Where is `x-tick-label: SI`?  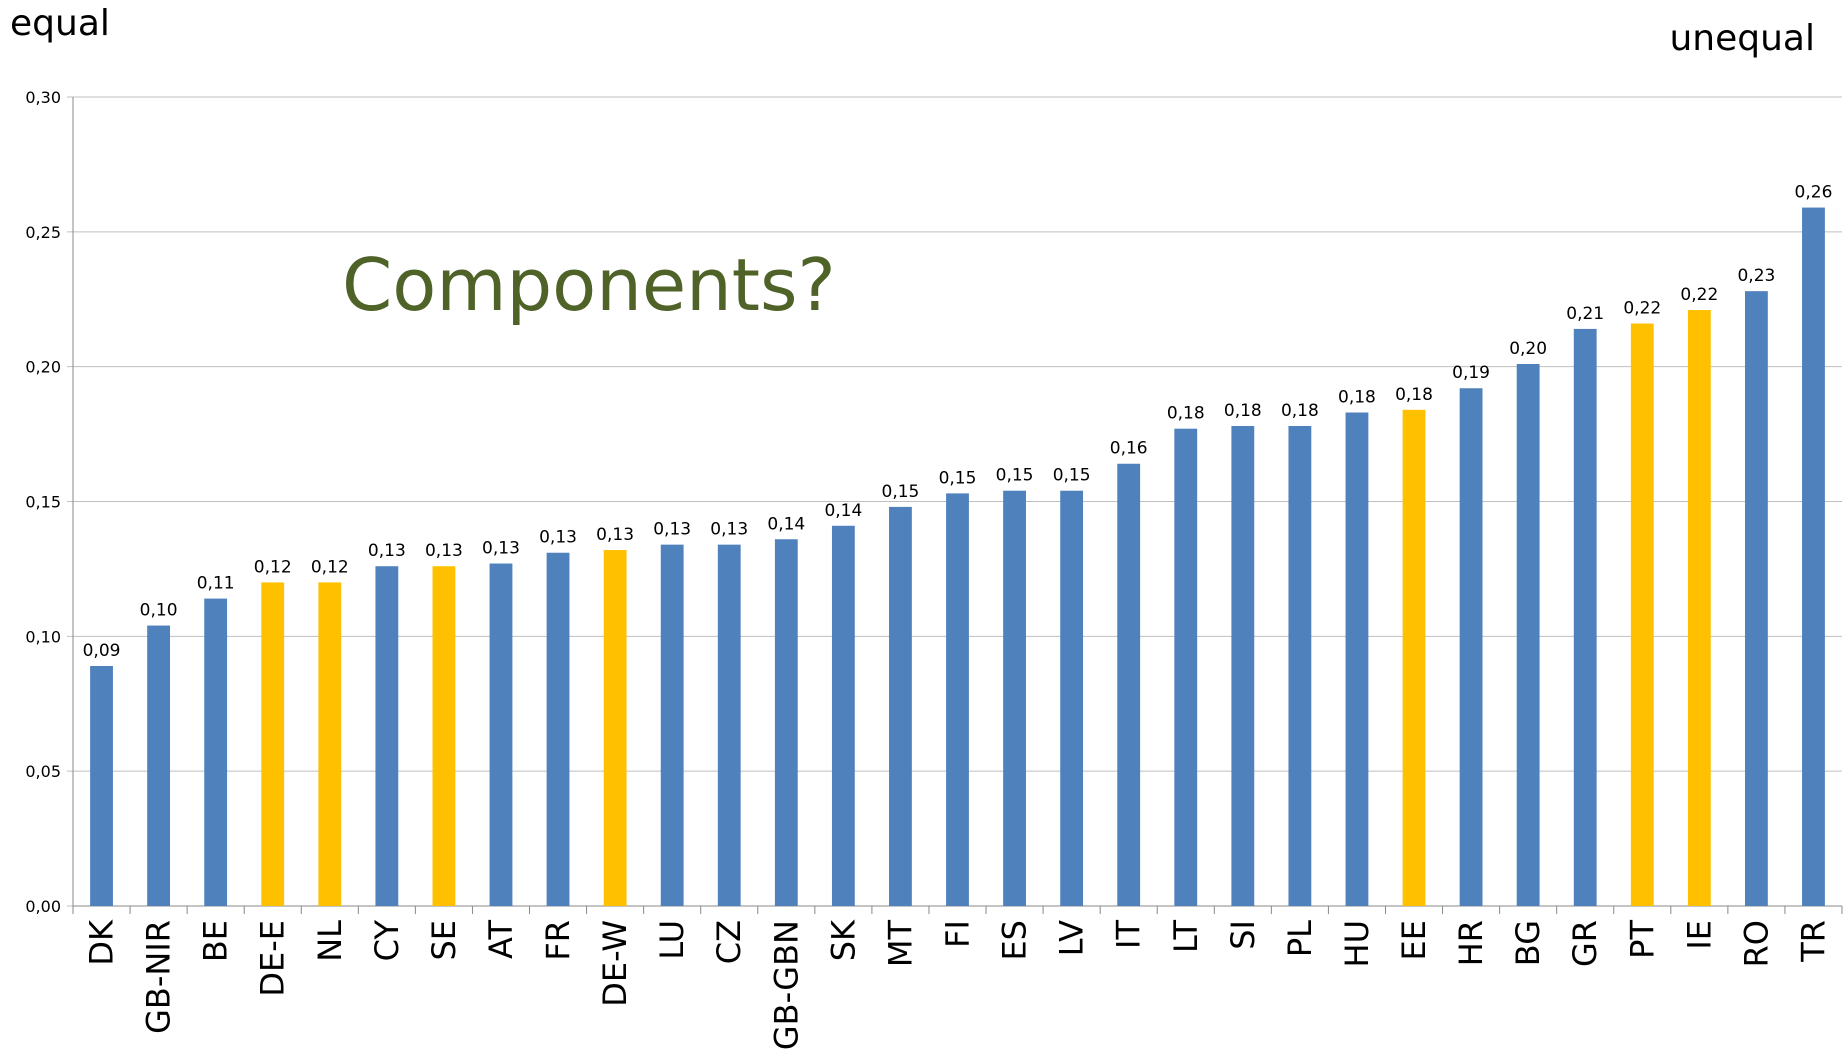
x-tick-label: SI is located at coordinates (1243, 935).